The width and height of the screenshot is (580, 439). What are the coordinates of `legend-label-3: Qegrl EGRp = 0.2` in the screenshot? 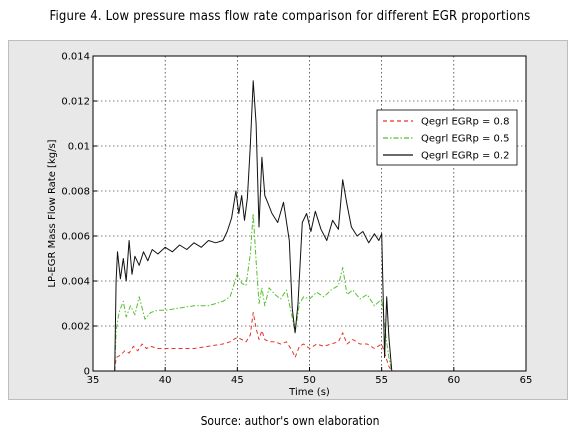 It's located at (465, 156).